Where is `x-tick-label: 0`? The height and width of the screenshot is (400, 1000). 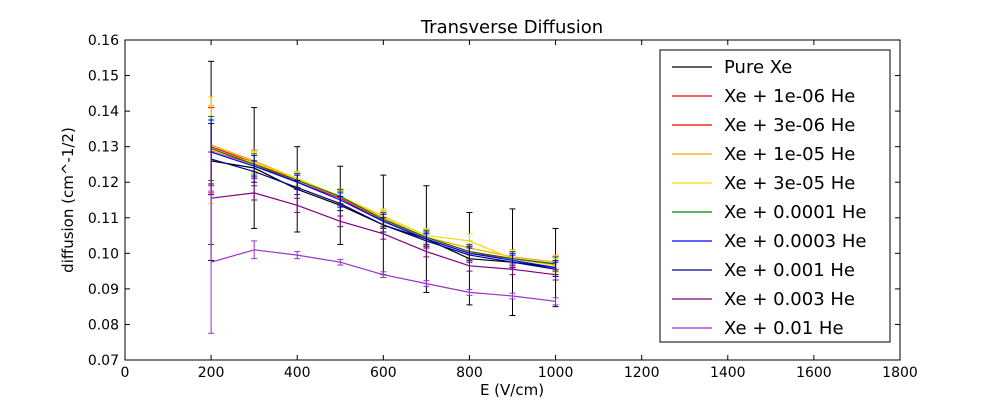
x-tick-label: 0 is located at coordinates (125, 373).